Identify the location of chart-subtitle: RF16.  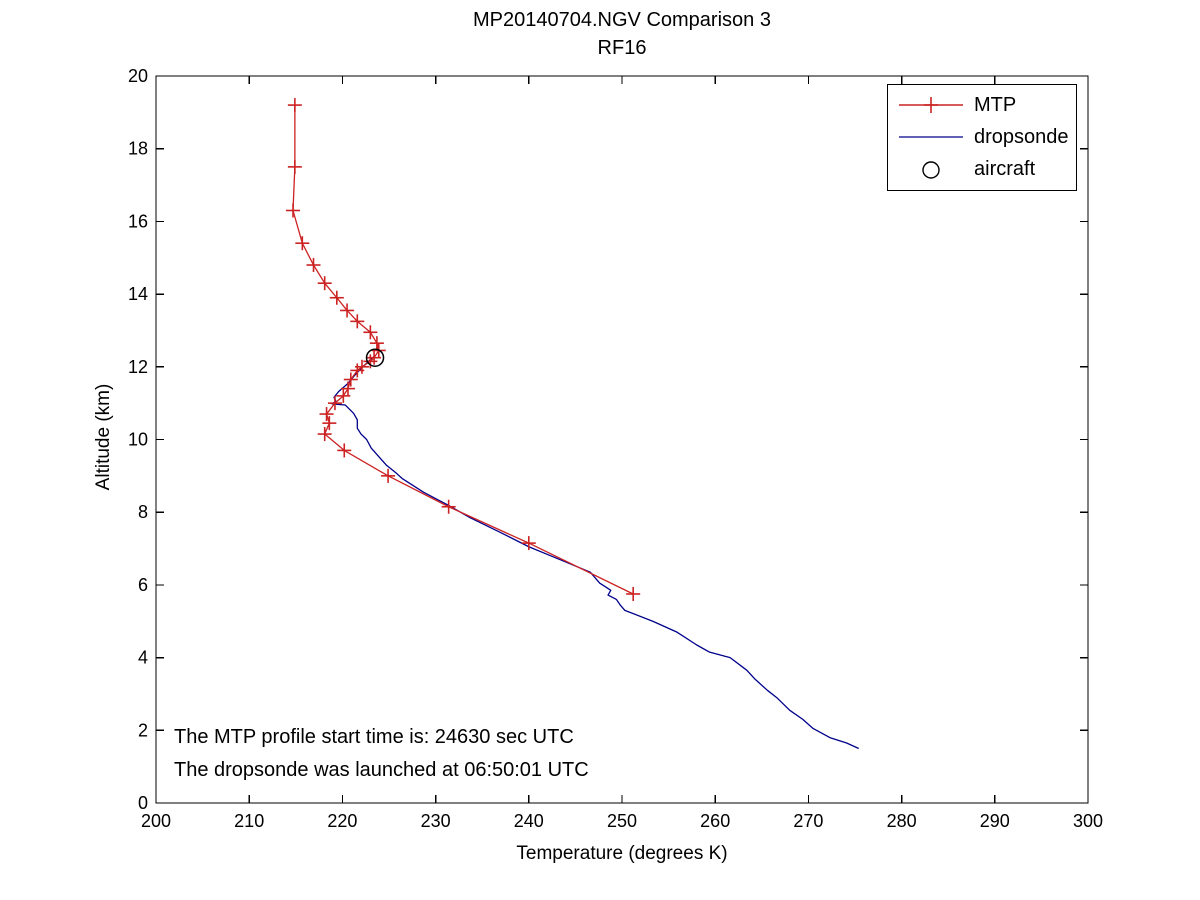
(622, 48).